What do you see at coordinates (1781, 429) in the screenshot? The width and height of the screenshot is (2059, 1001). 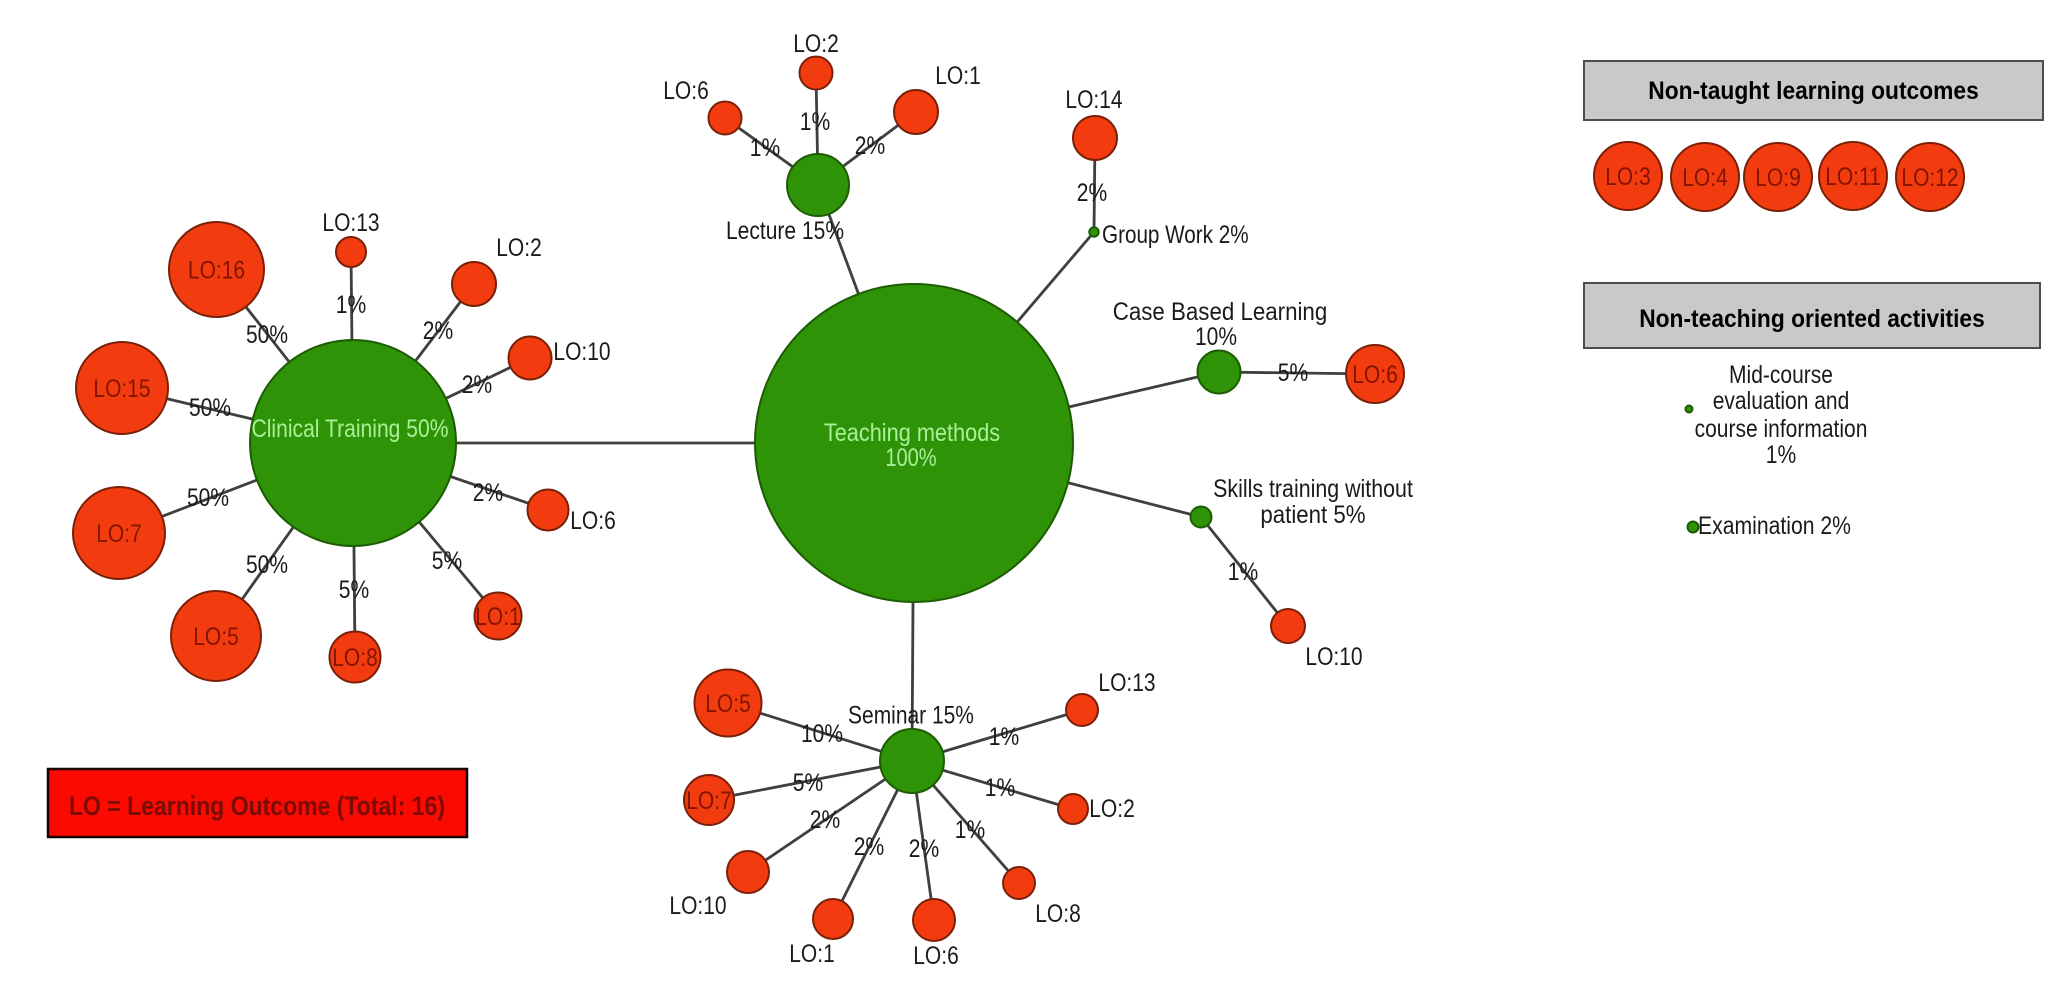 I see `svg-text: course information` at bounding box center [1781, 429].